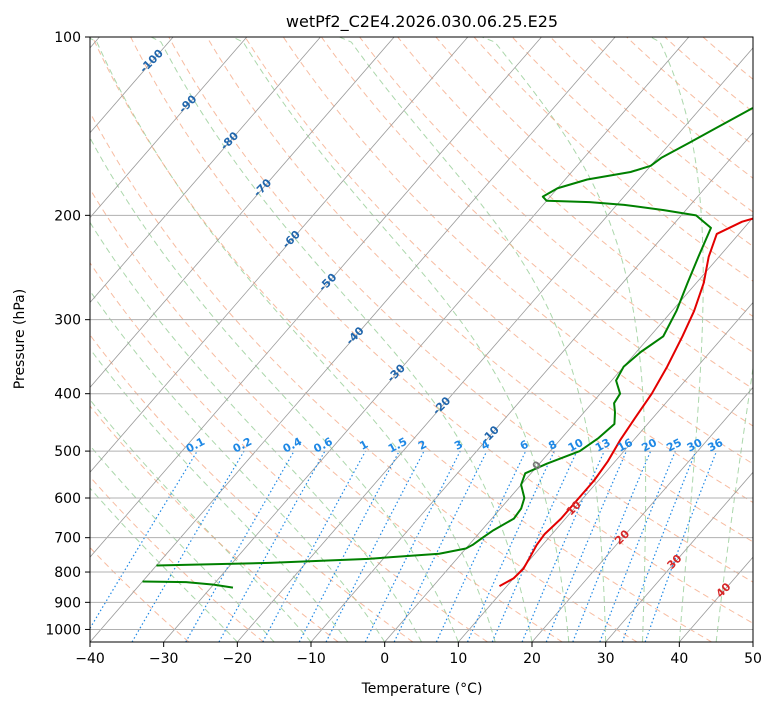  What do you see at coordinates (67, 499) in the screenshot?
I see `y-tick-label: 600` at bounding box center [67, 499].